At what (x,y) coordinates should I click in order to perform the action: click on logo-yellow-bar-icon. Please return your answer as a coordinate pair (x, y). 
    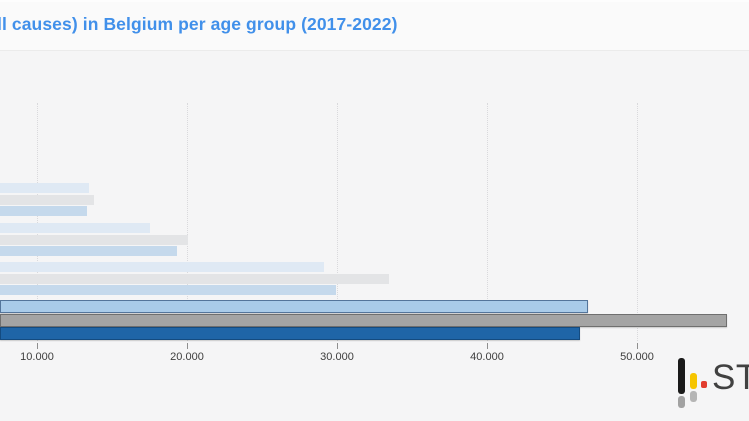
    Looking at the image, I should click on (693, 381).